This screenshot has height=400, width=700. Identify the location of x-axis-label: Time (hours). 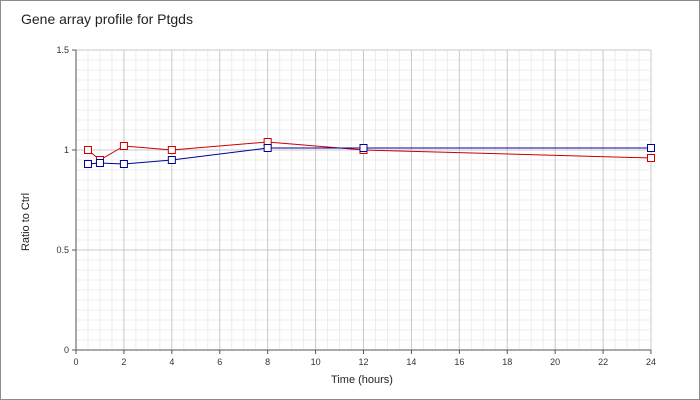
(362, 380).